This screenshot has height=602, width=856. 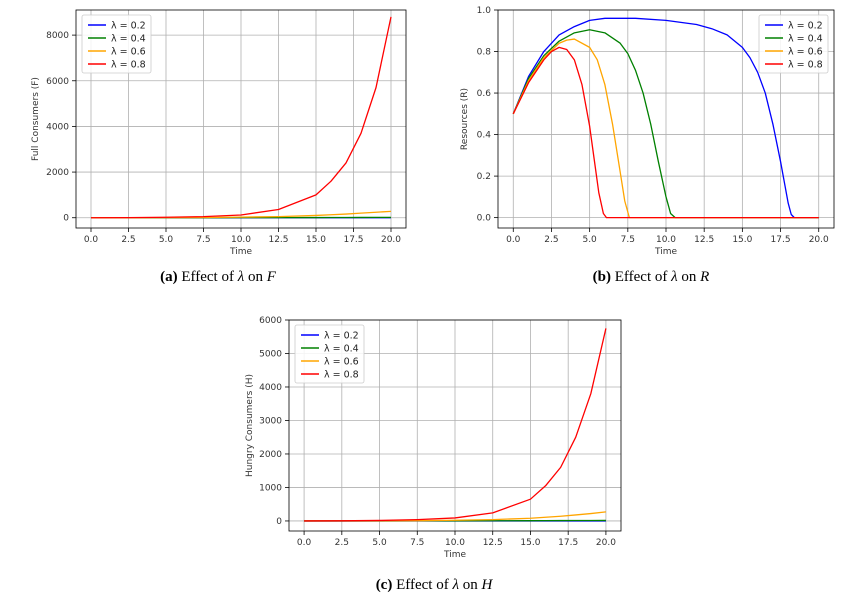 What do you see at coordinates (602, 277) in the screenshot?
I see `caption-part: (b)` at bounding box center [602, 277].